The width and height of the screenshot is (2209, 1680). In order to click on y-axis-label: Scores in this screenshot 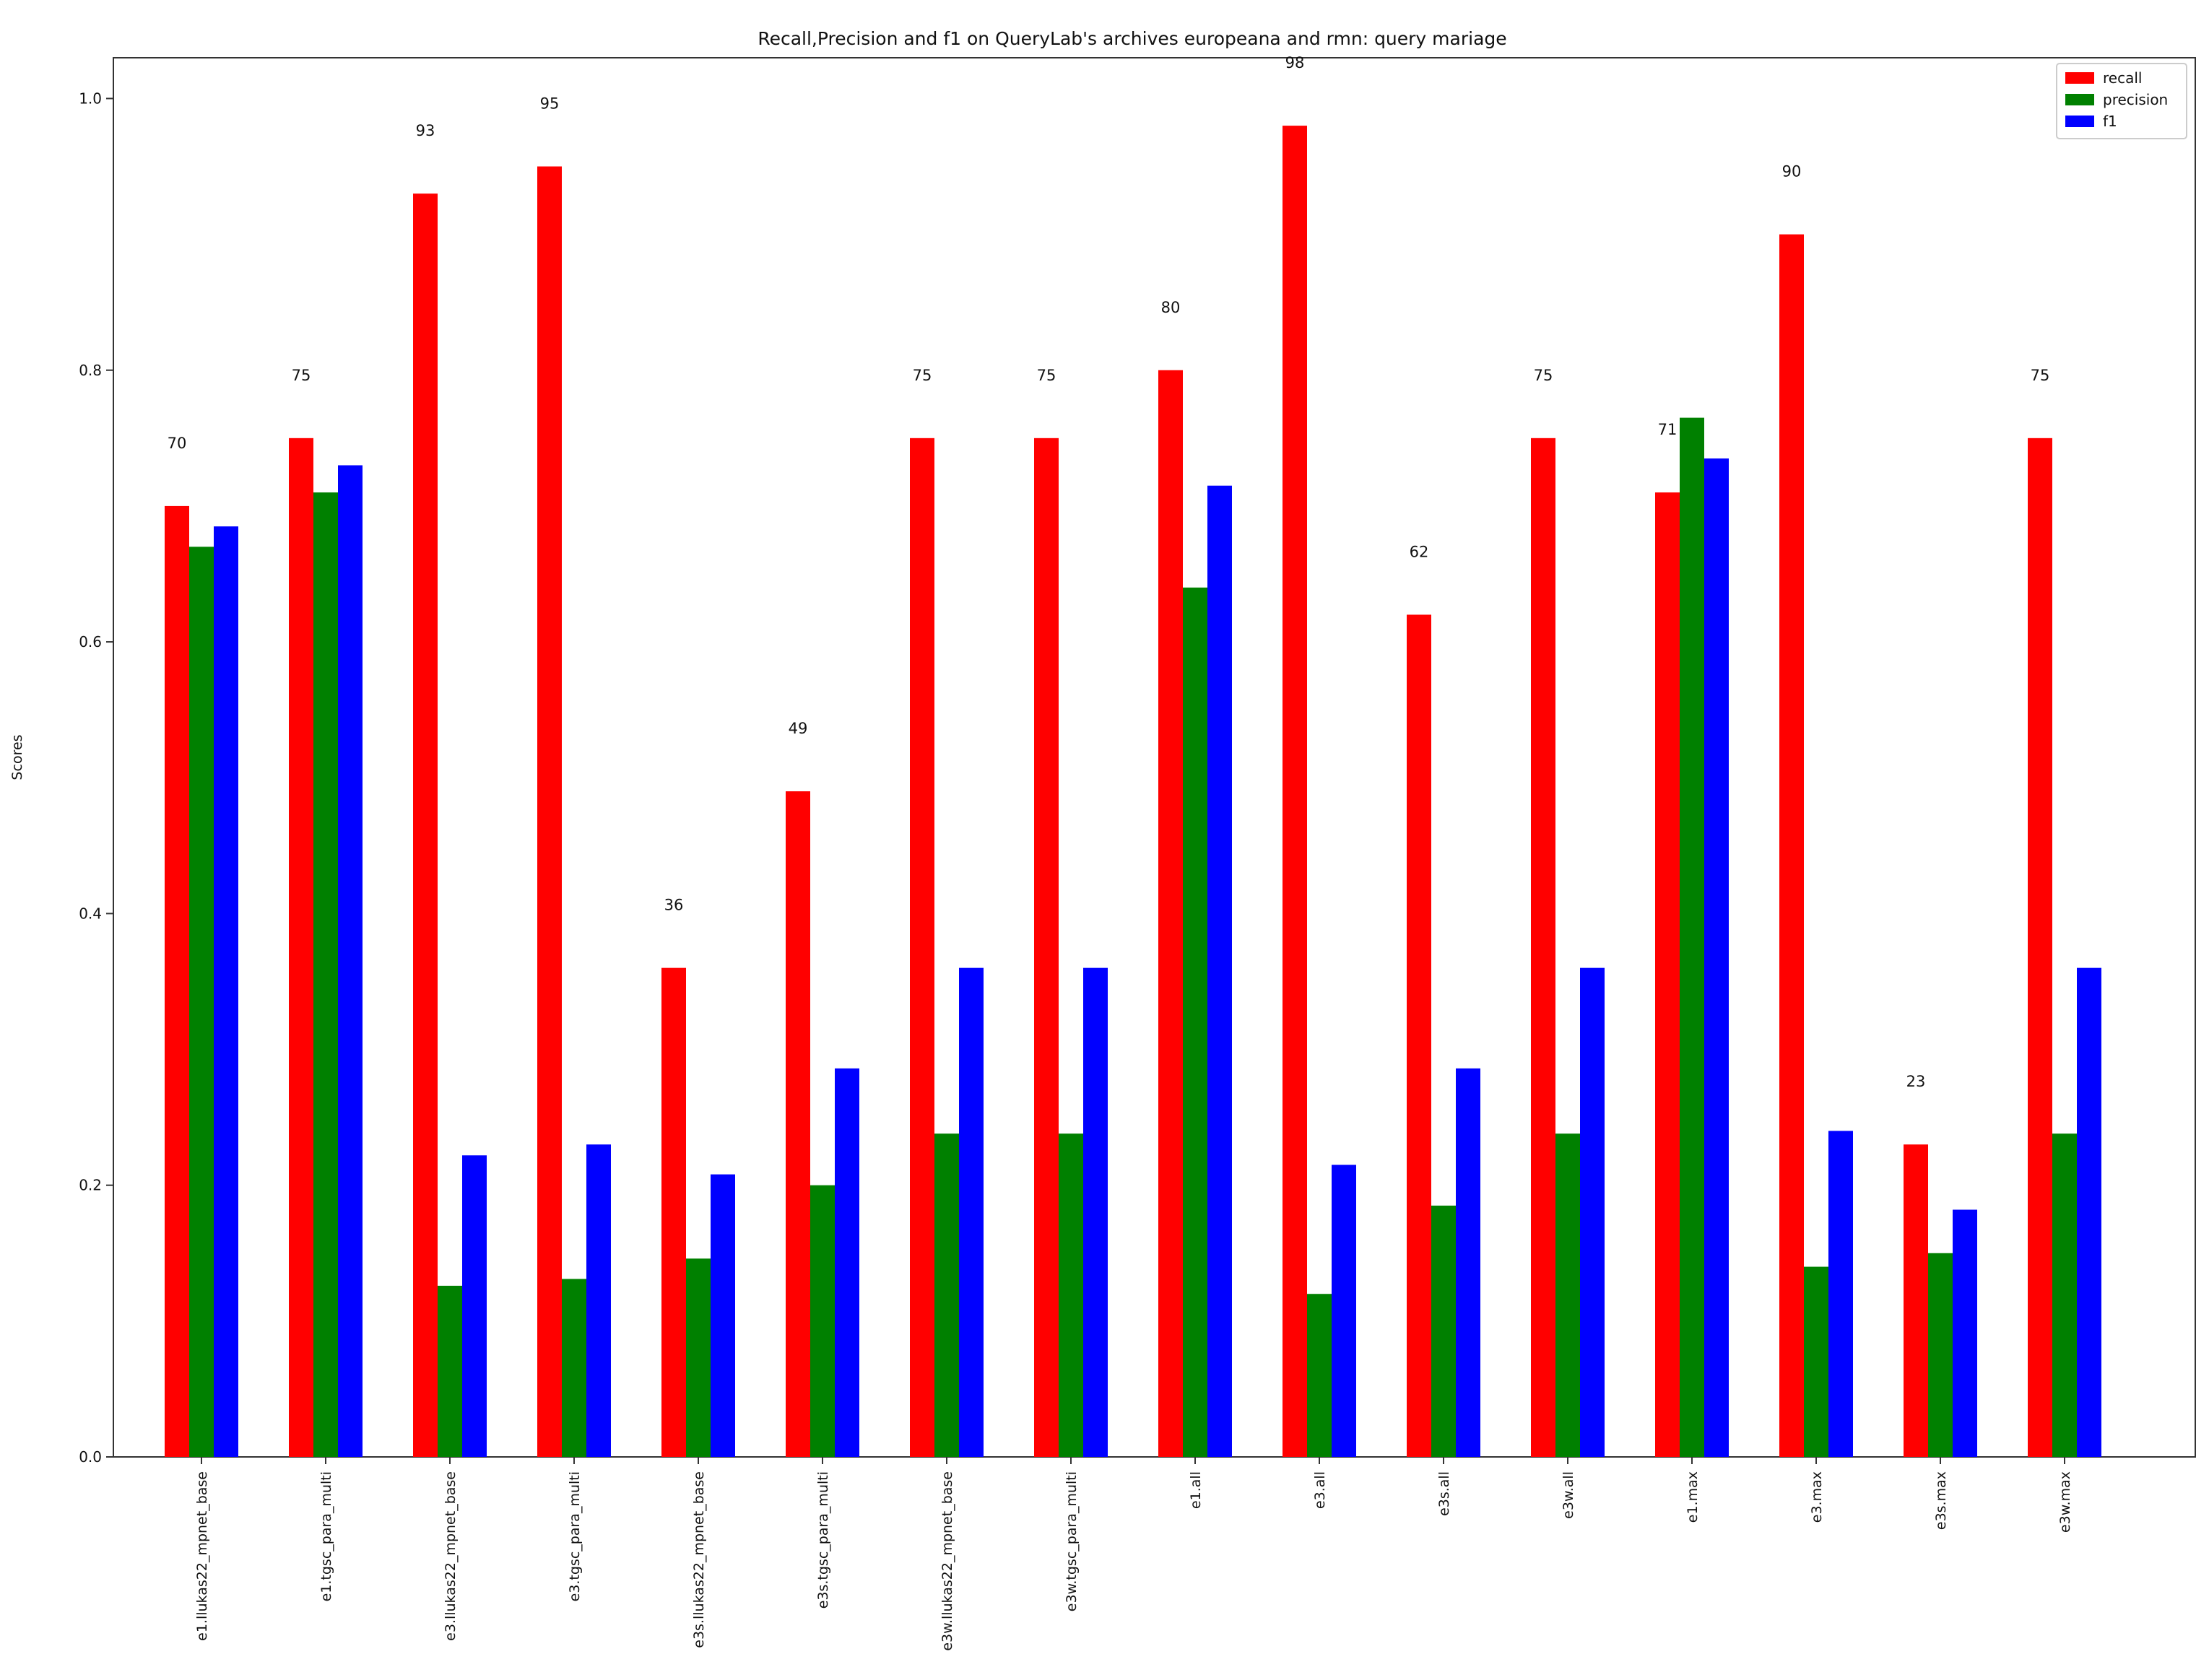, I will do `click(17, 757)`.